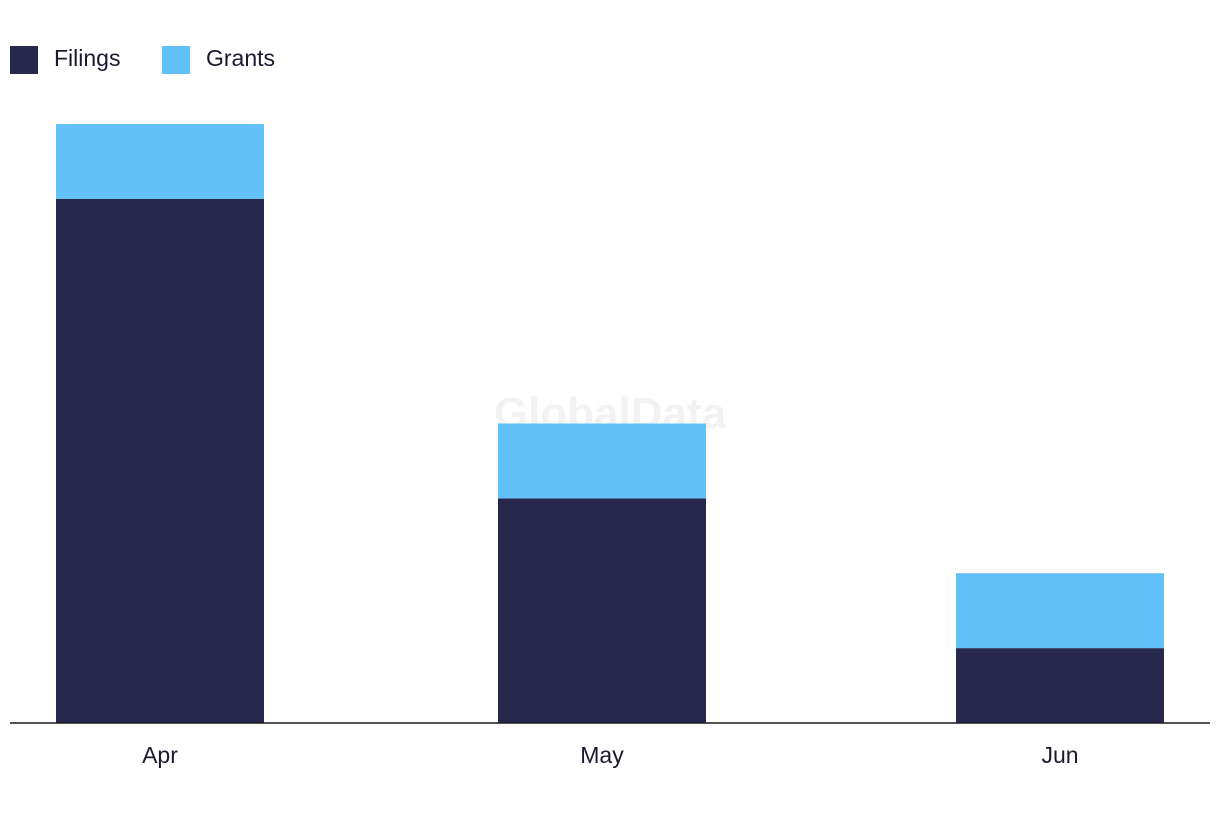 The image size is (1220, 827). Describe the element at coordinates (1059, 755) in the screenshot. I see `x-tick-label-jun: Jun` at that location.